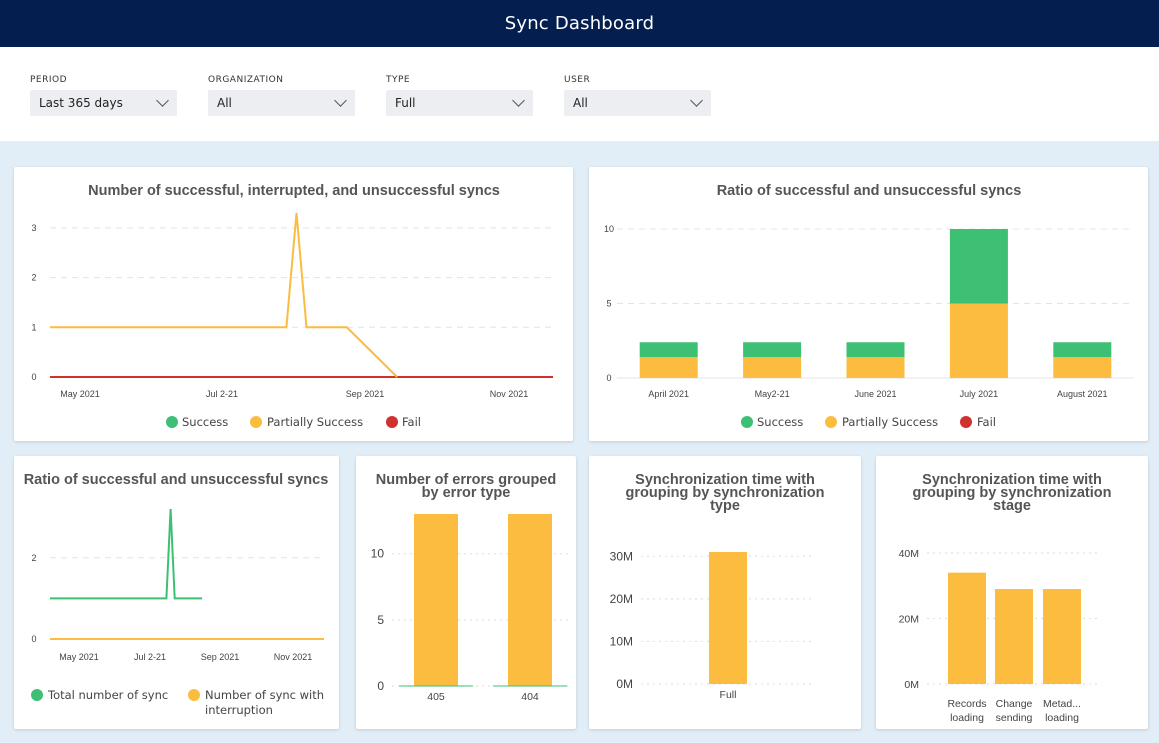 The width and height of the screenshot is (1159, 743). I want to click on x-tick-label: Jul 2-21, so click(222, 394).